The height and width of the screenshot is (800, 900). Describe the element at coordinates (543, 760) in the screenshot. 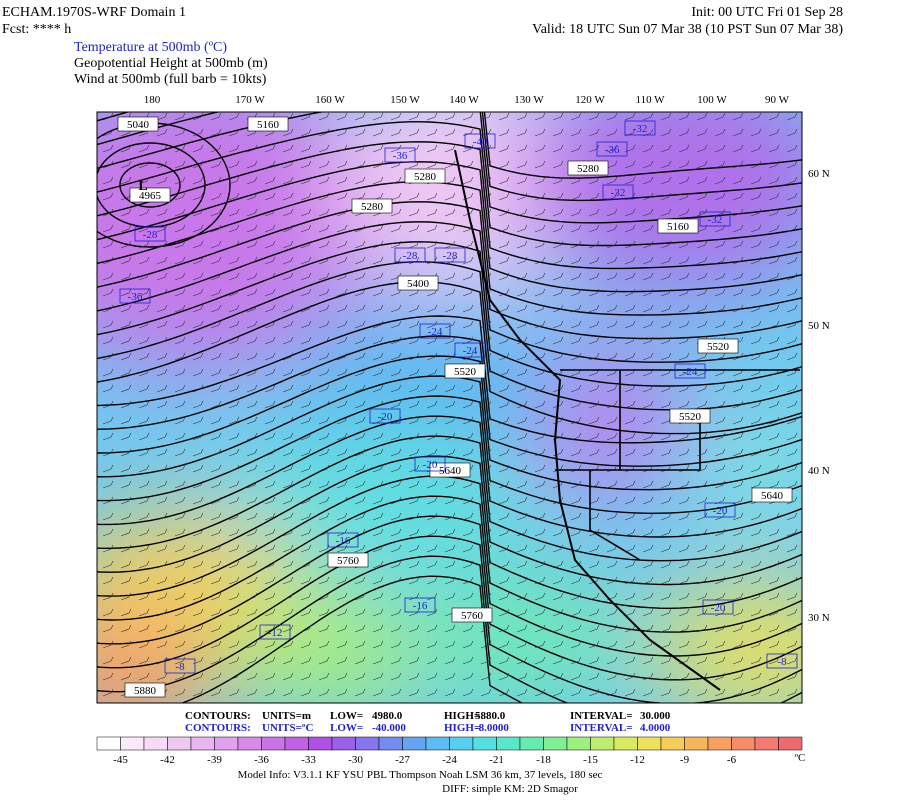

I see `colorbar-label: -18` at that location.